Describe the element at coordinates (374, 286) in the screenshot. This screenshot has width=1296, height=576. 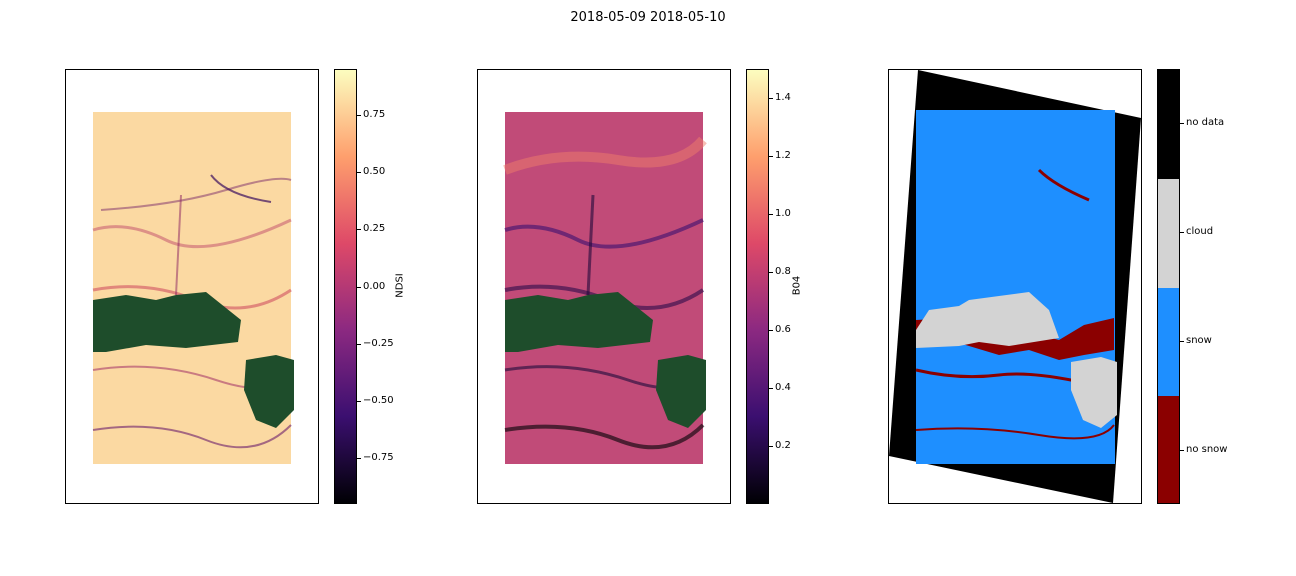
I see `colorbar-tick-label: 0.00` at that location.